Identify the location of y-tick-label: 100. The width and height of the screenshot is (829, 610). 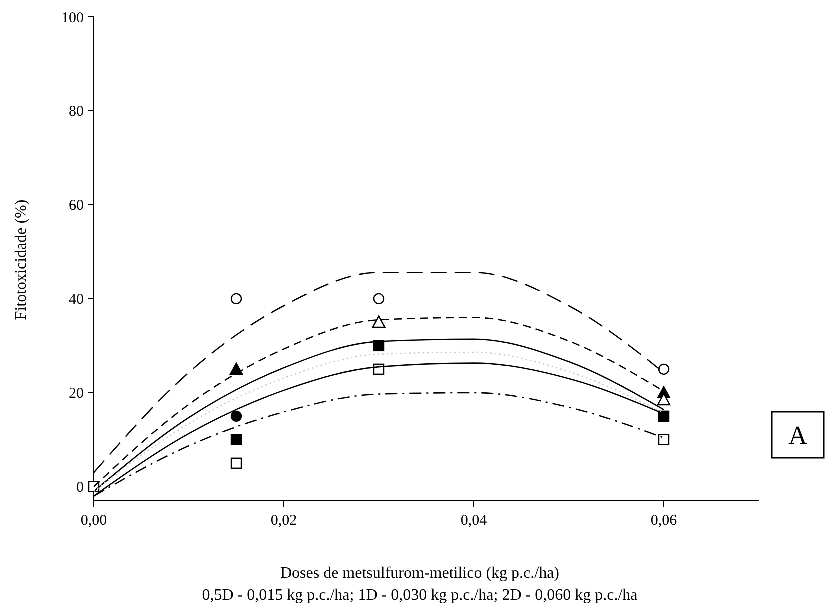
(73, 18).